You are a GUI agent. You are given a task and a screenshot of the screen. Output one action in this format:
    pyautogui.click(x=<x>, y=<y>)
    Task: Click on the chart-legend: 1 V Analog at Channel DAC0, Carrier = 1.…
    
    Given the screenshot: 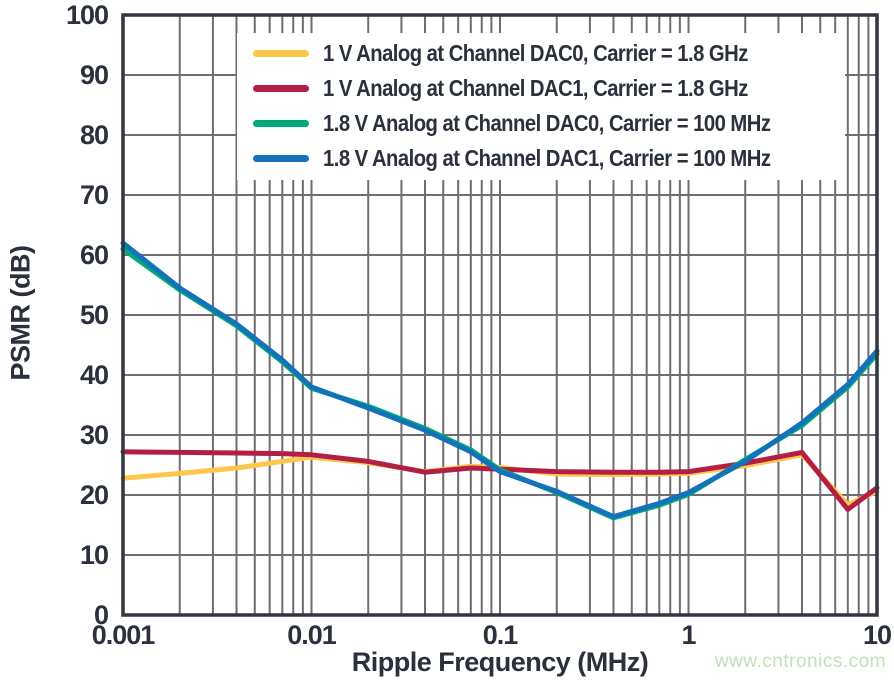 What is the action you would take?
    pyautogui.click(x=541, y=106)
    